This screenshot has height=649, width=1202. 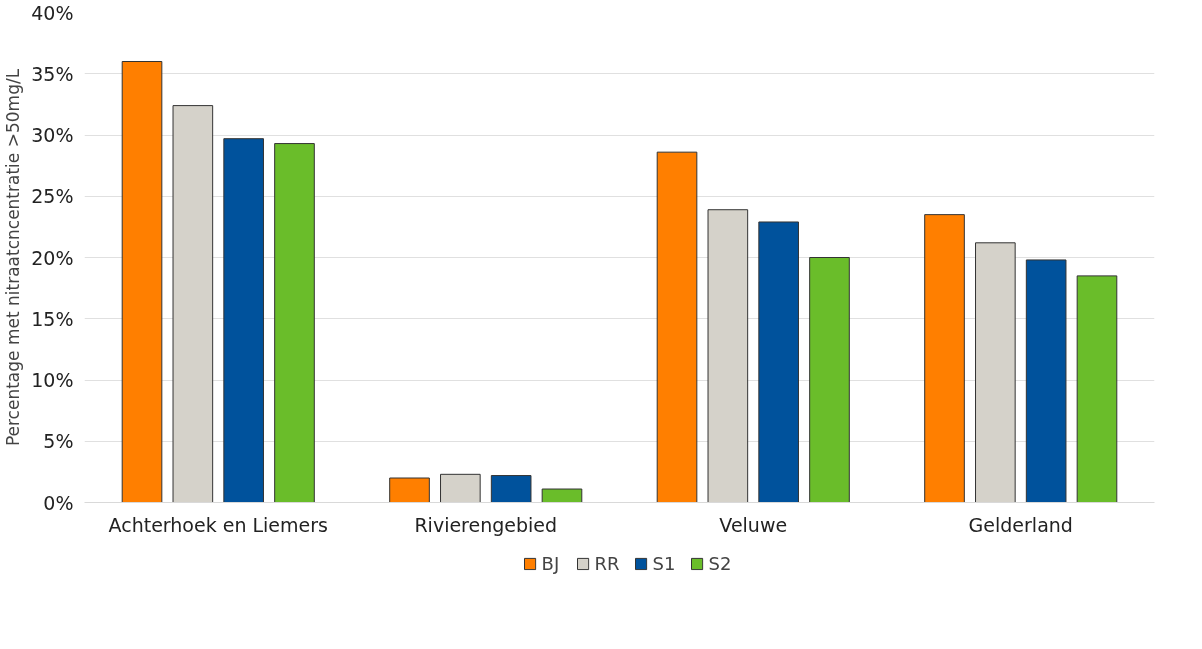 What do you see at coordinates (52, 135) in the screenshot?
I see `y-tick-label: 30%` at bounding box center [52, 135].